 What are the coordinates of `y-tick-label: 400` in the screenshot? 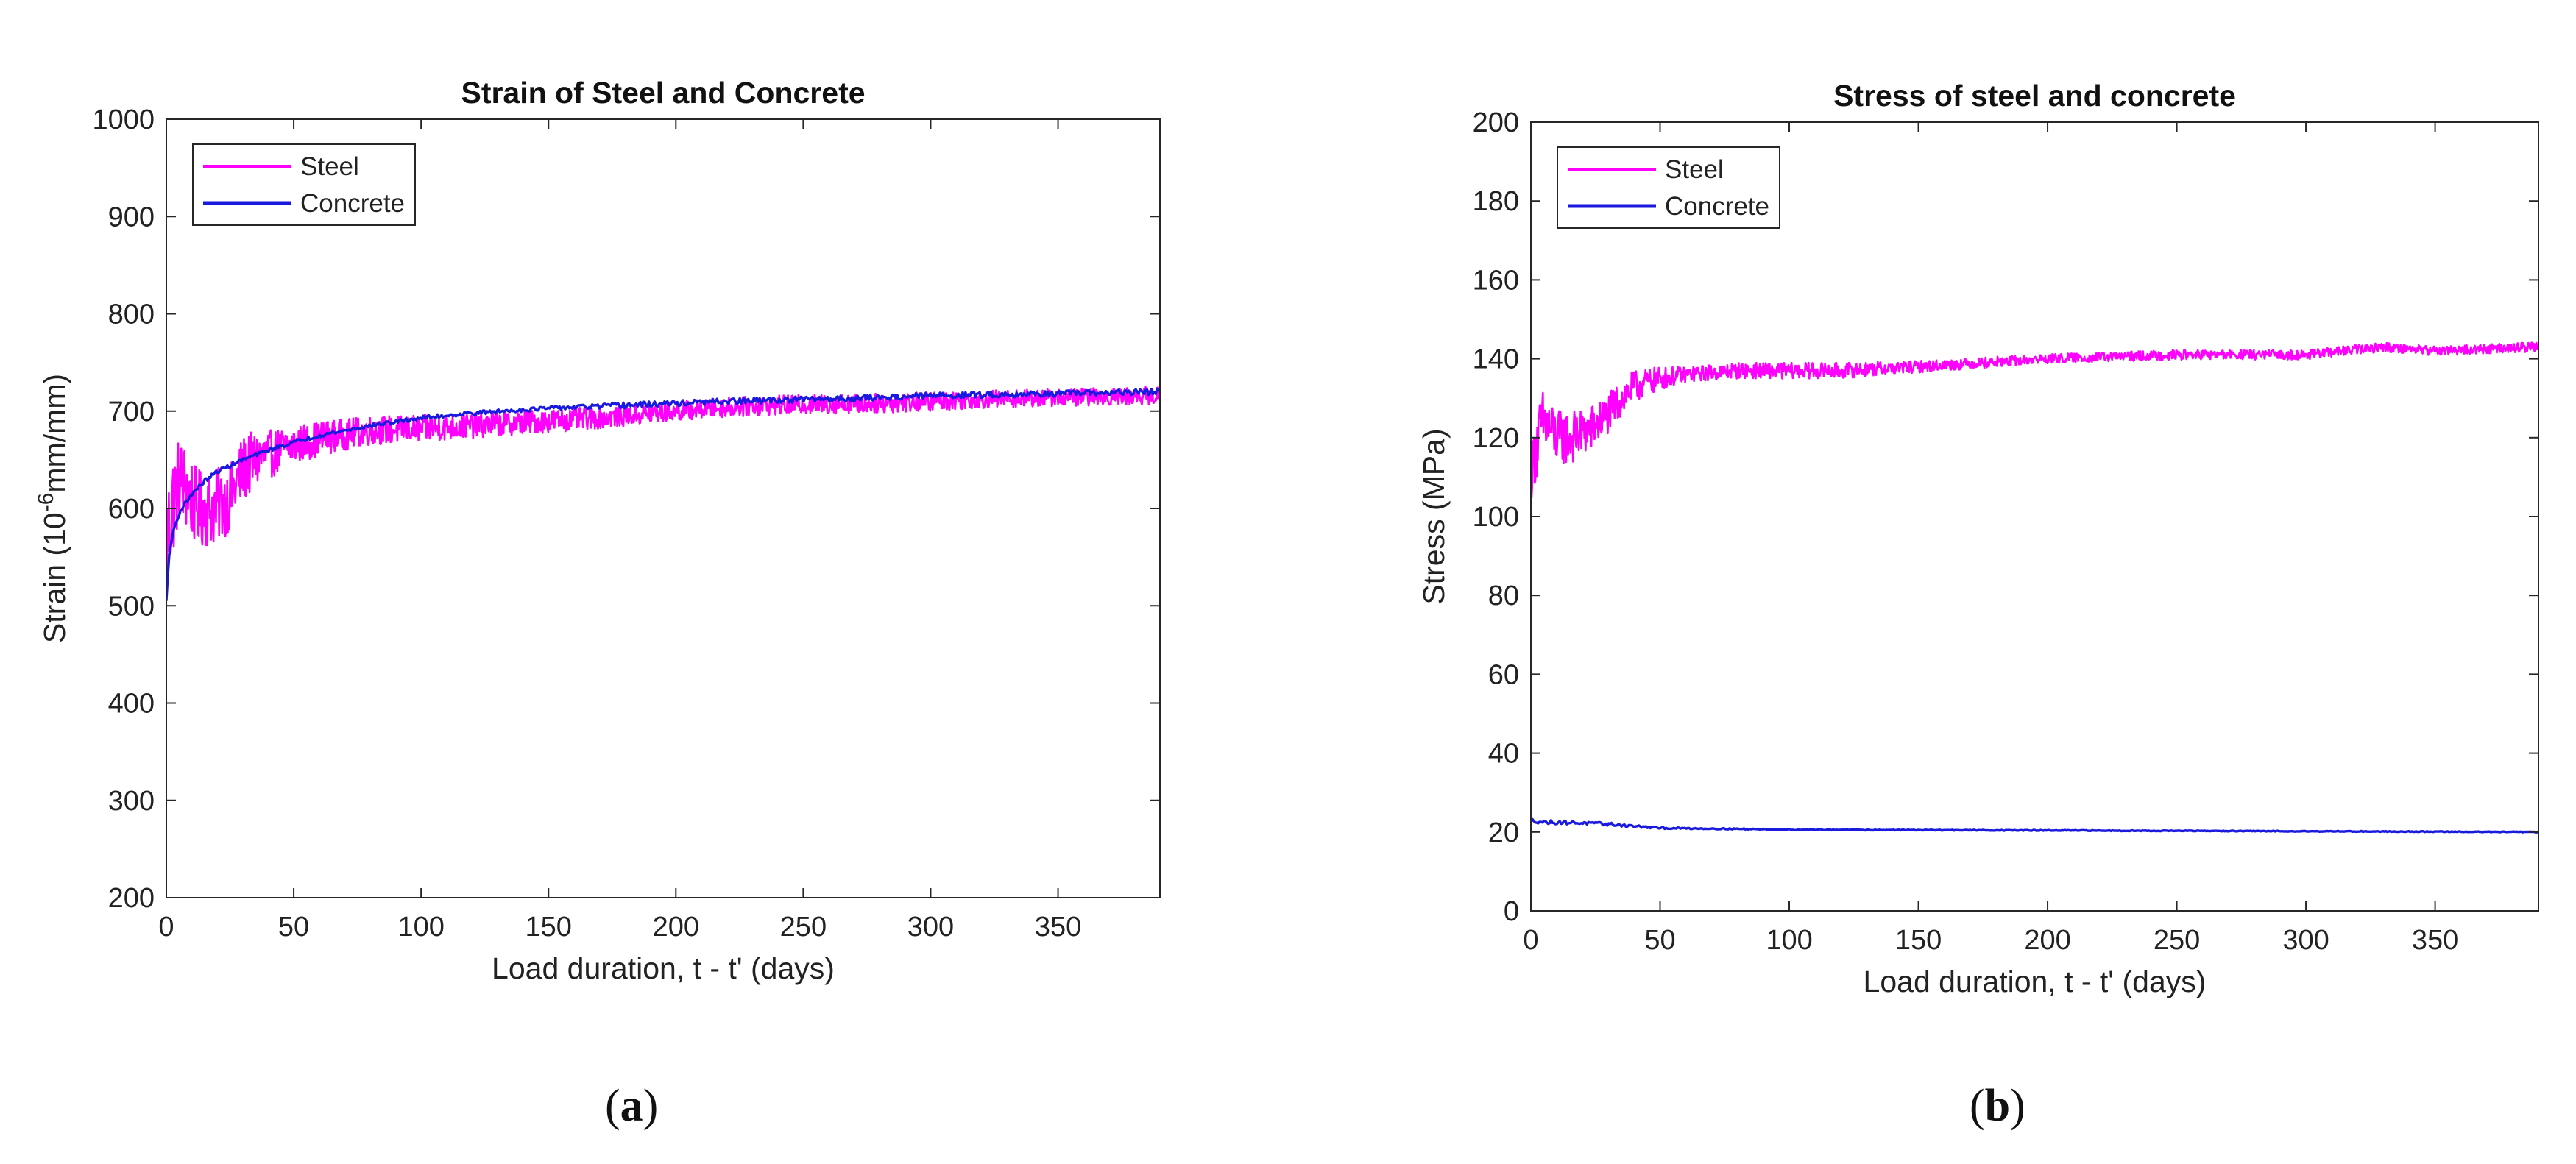 It's located at (131, 704).